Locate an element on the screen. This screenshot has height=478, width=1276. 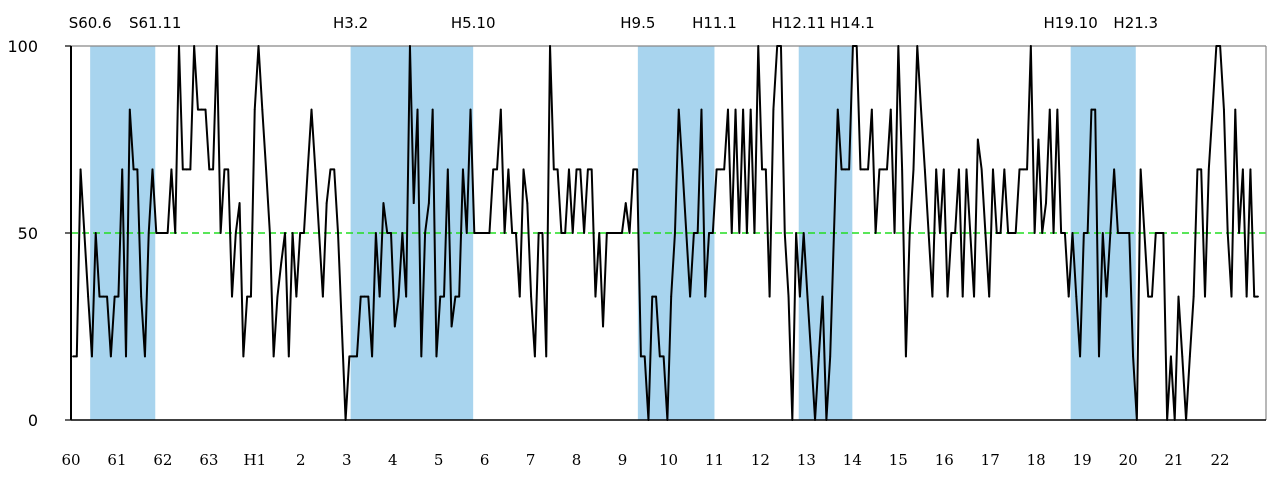
x-tick-label: 11 is located at coordinates (714, 460).